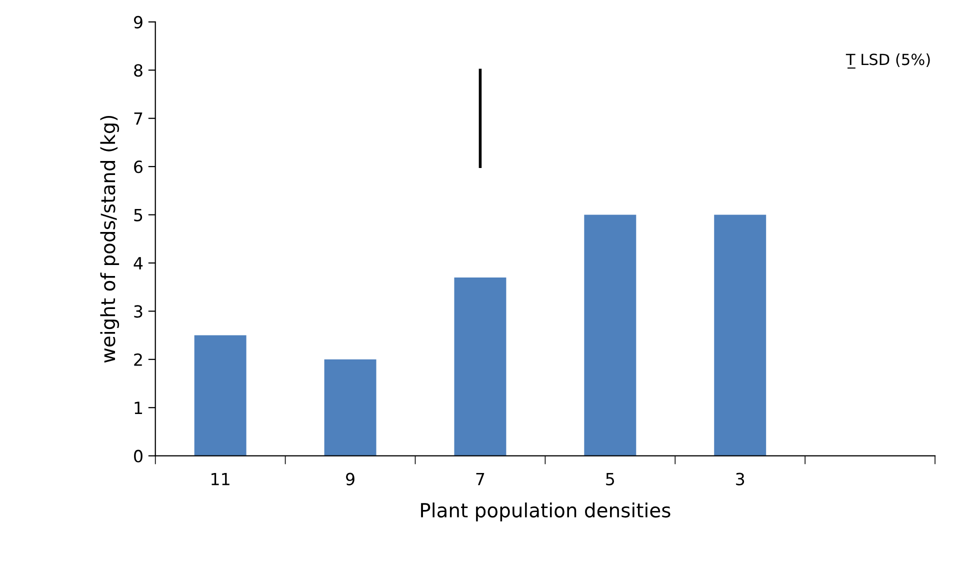  Describe the element at coordinates (138, 359) in the screenshot. I see `y-tick-label: 2` at that location.